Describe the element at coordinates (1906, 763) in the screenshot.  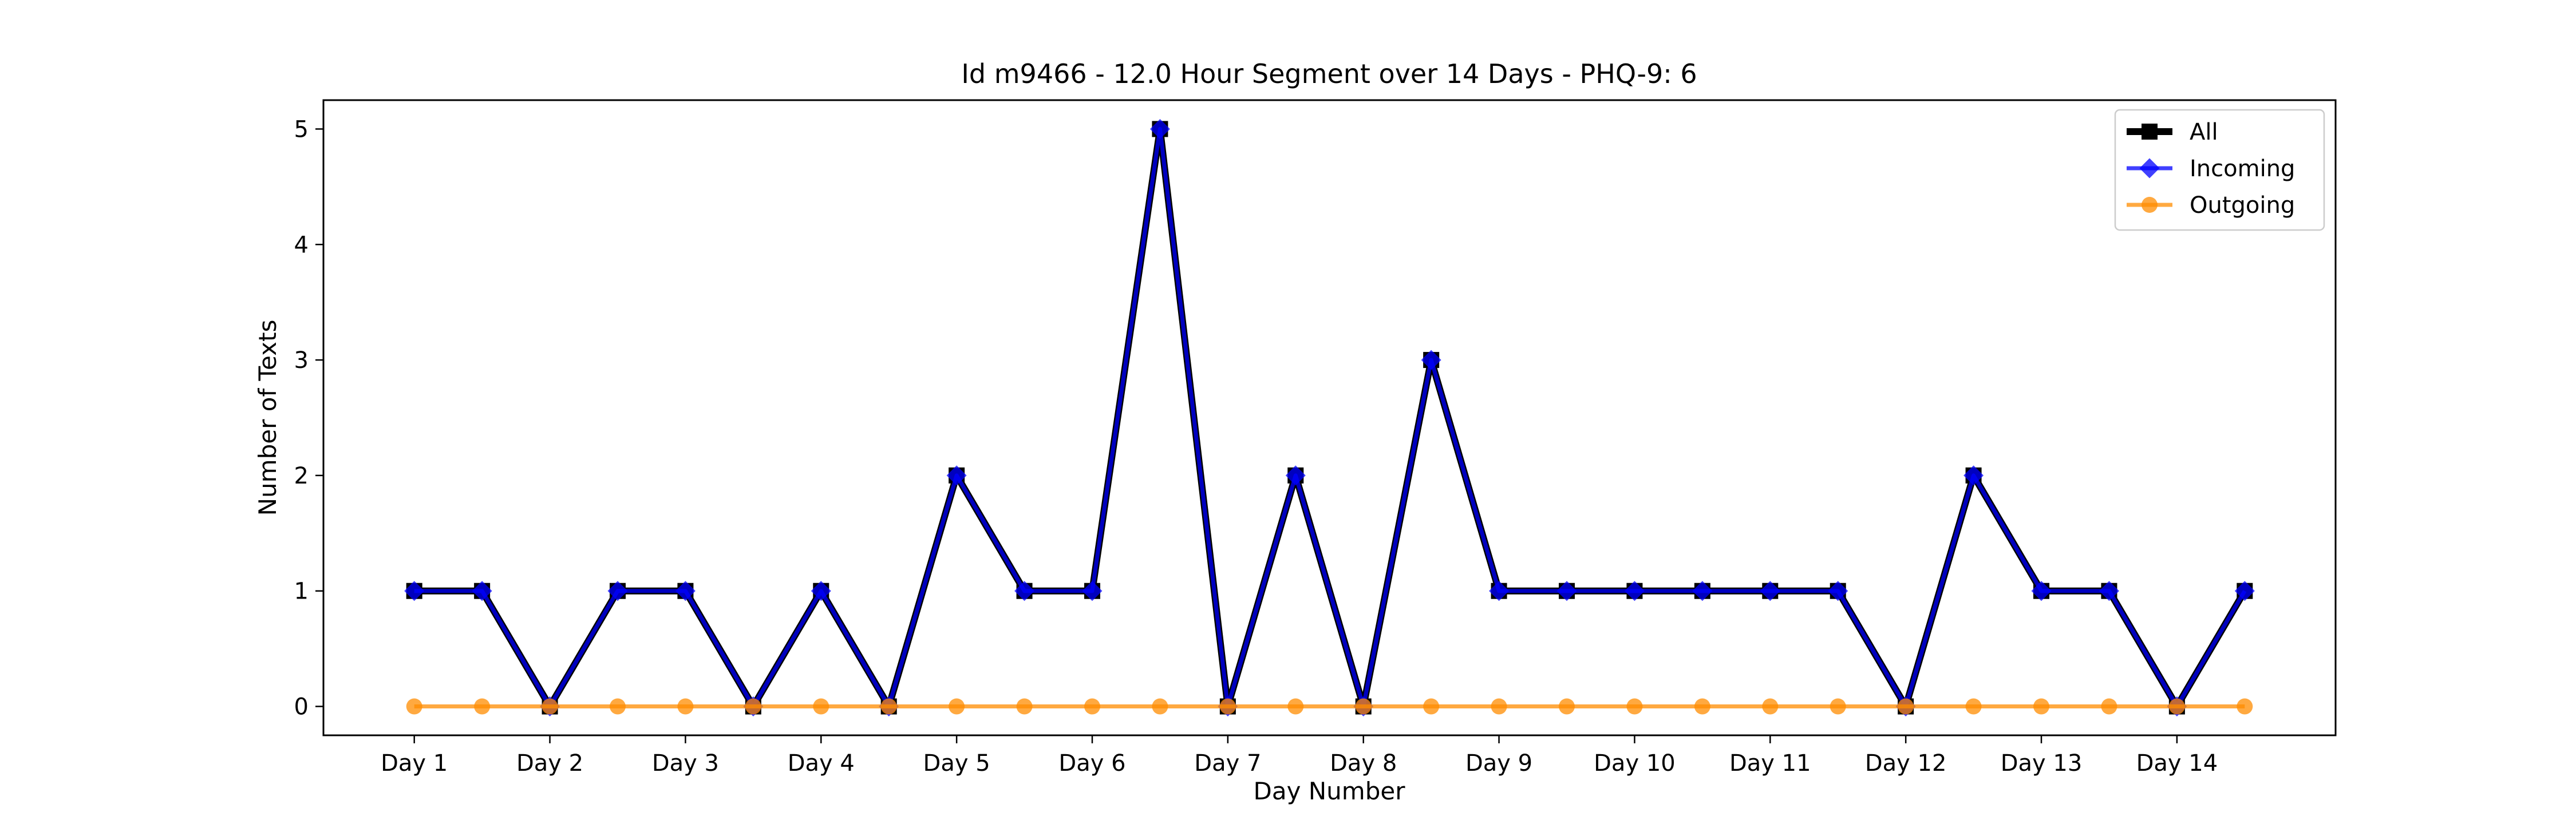
I see `x-tick-label: Day 12` at that location.